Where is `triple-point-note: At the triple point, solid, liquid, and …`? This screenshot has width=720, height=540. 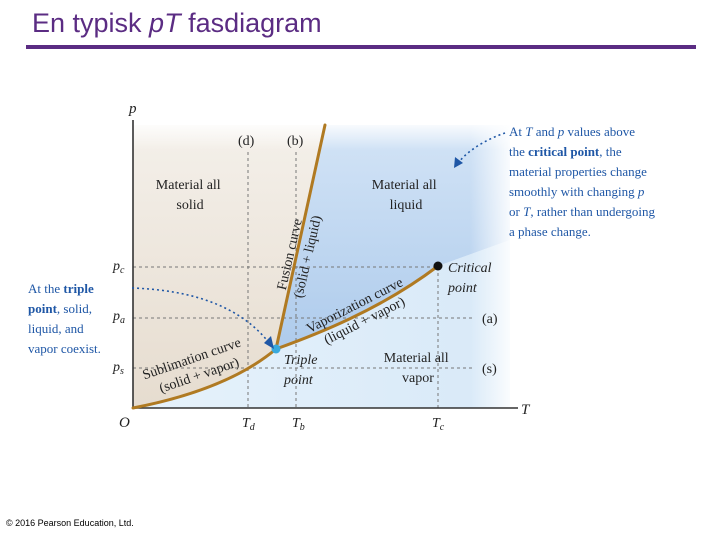 triple-point-note: At the triple point, solid, liquid, and … is located at coordinates (64, 318).